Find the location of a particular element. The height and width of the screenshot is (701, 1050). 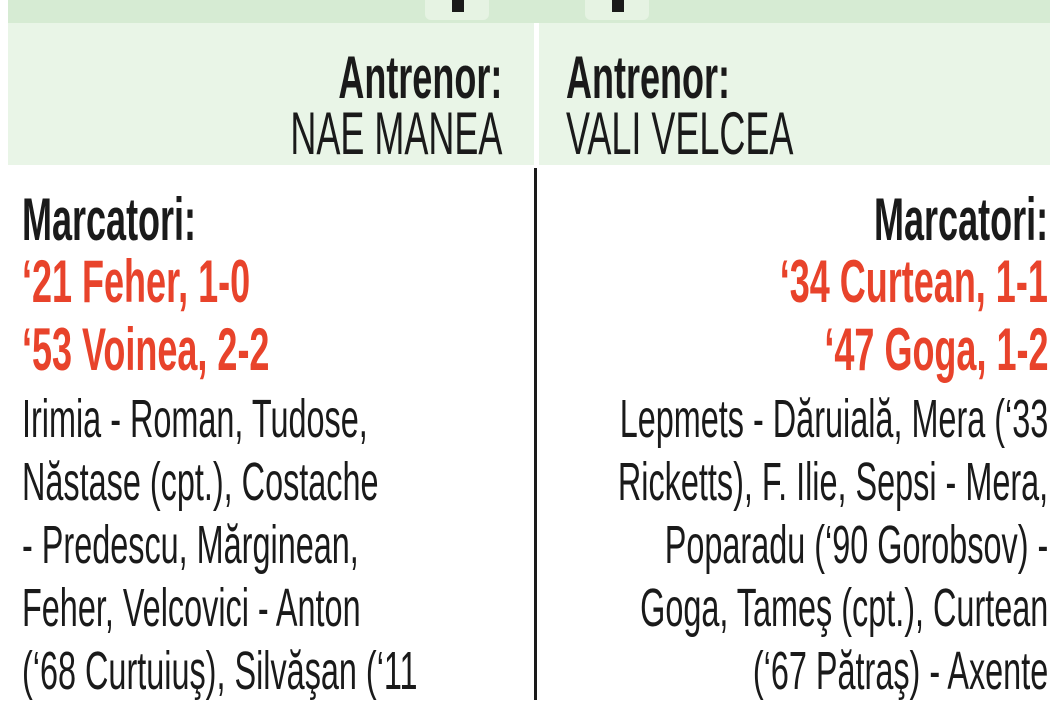

home-scorers-label: Marcatori: is located at coordinates (109, 219).